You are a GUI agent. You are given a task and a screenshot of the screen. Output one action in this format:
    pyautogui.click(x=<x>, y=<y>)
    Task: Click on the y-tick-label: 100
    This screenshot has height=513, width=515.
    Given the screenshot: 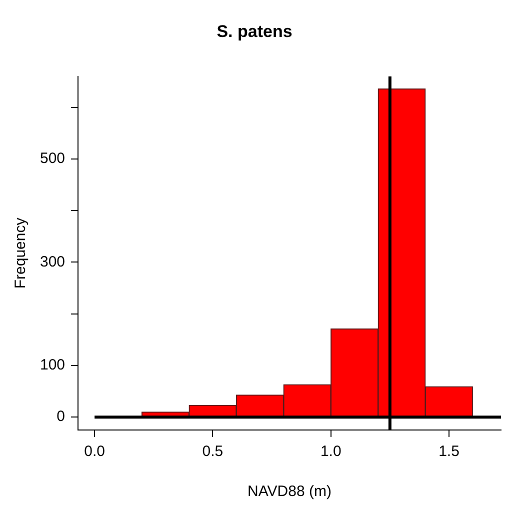 What is the action you would take?
    pyautogui.click(x=53, y=365)
    